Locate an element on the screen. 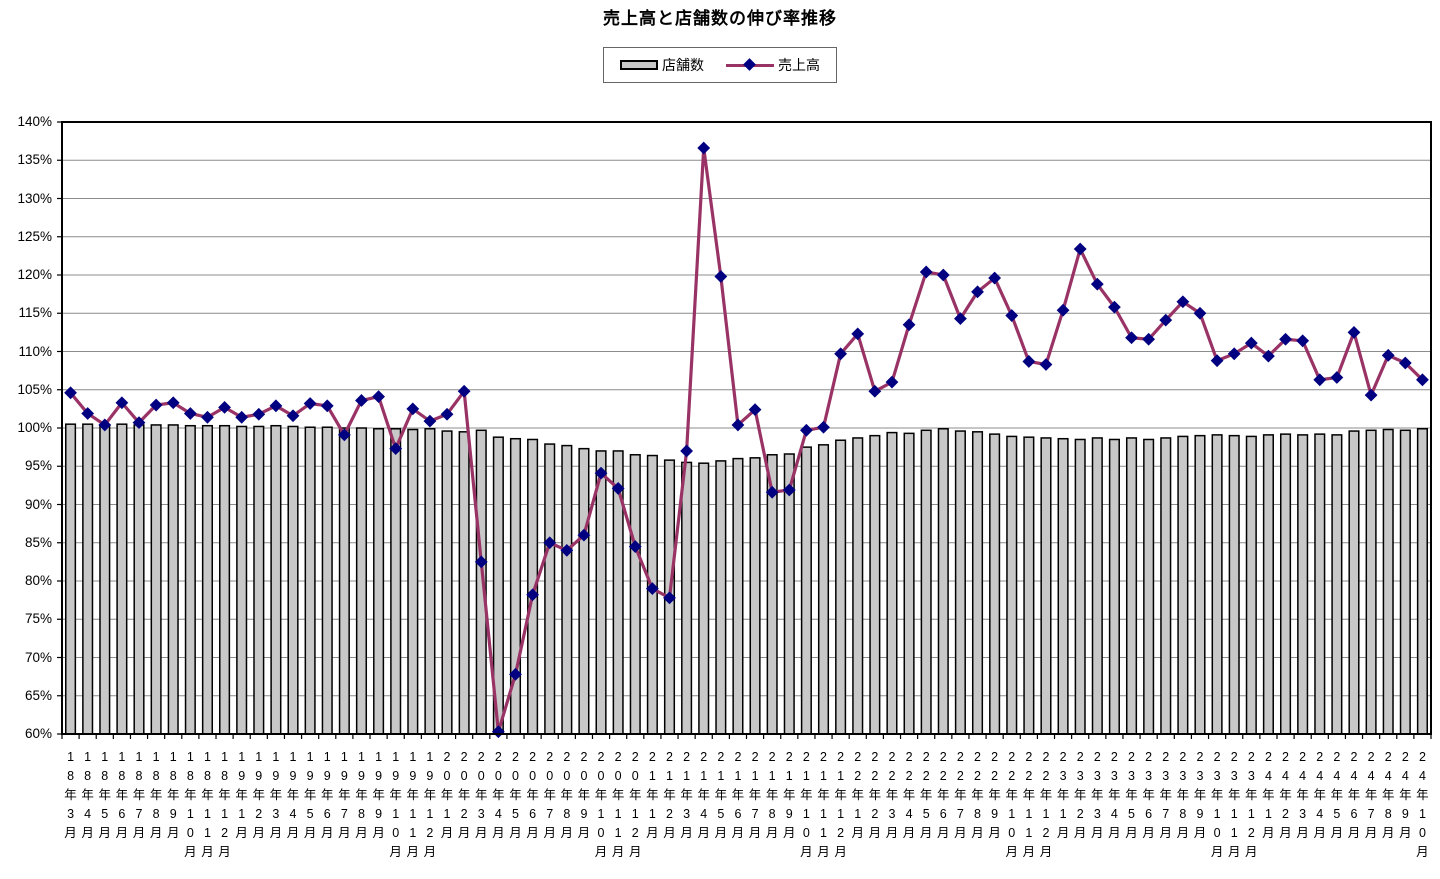 This screenshot has height=879, width=1440. y-axis-label: 105% is located at coordinates (34, 389).